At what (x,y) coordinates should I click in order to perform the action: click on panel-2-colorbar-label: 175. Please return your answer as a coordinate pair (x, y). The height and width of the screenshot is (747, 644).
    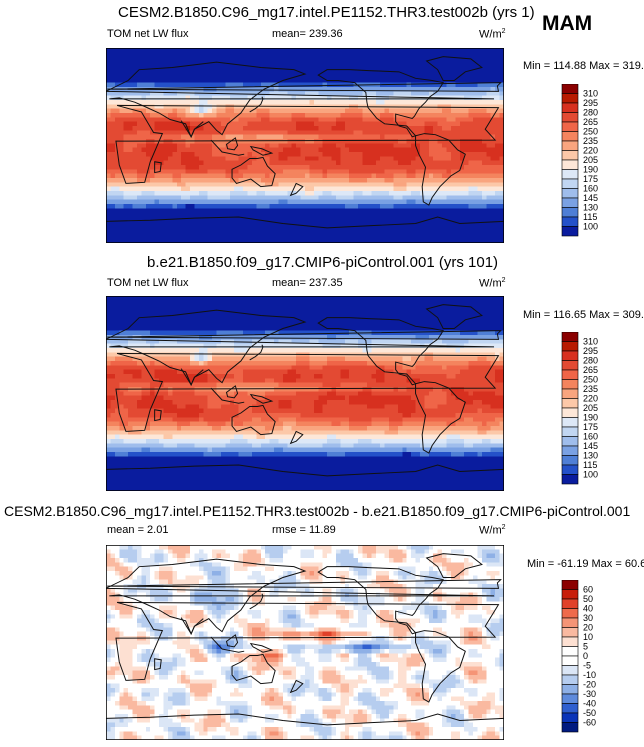
    Looking at the image, I should click on (590, 427).